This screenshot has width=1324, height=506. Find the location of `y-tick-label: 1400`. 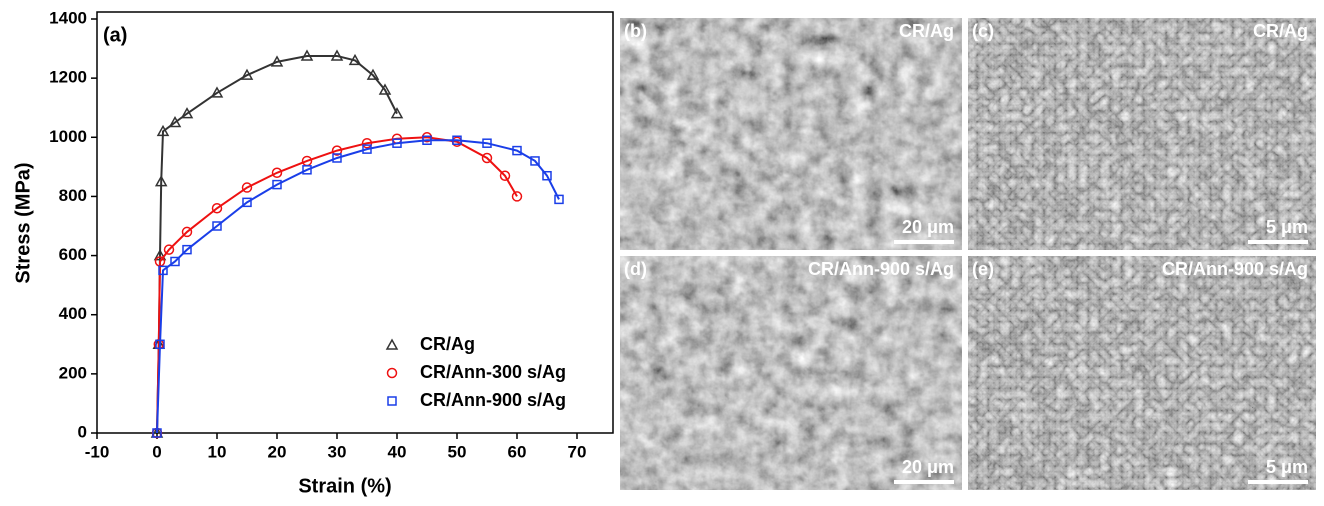

y-tick-label: 1400 is located at coordinates (68, 17).